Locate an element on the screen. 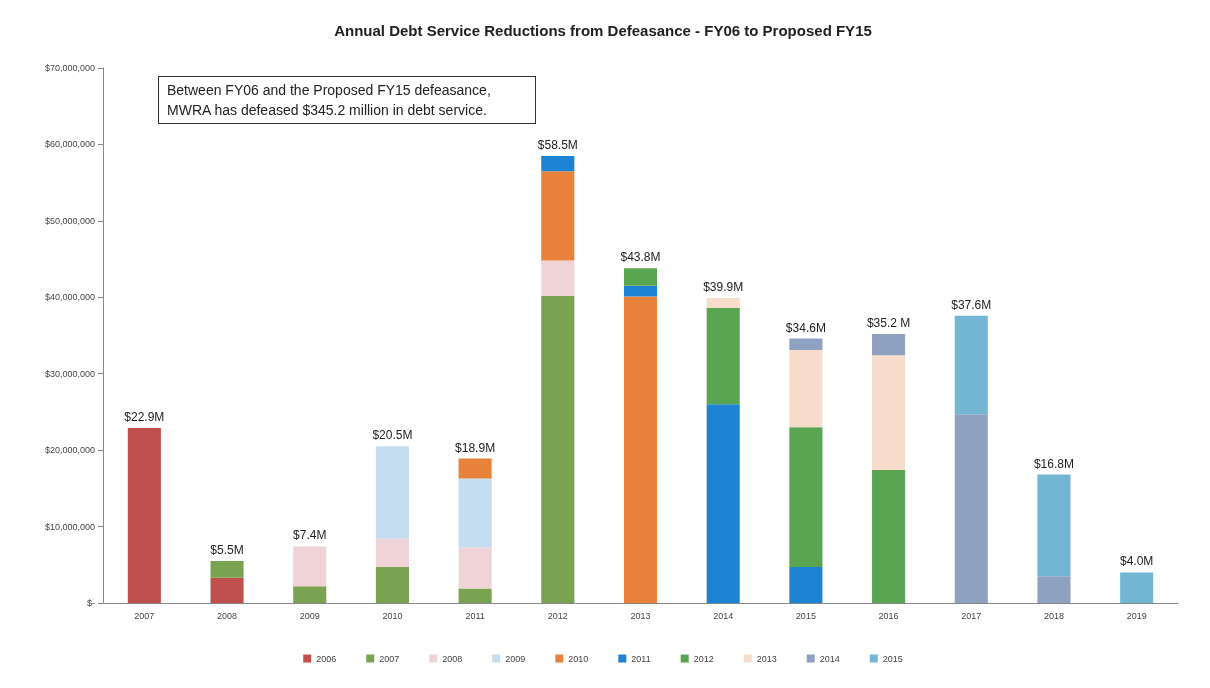 The image size is (1210, 688). x-tick-label: 2017 is located at coordinates (971, 615).